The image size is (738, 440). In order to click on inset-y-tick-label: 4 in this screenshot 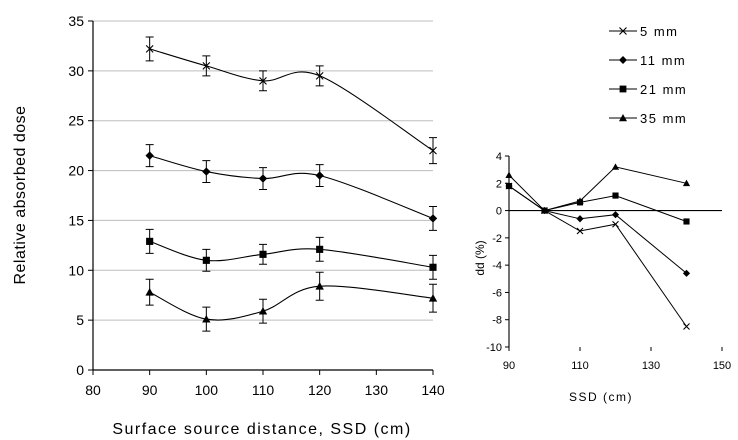, I will do `click(499, 157)`.